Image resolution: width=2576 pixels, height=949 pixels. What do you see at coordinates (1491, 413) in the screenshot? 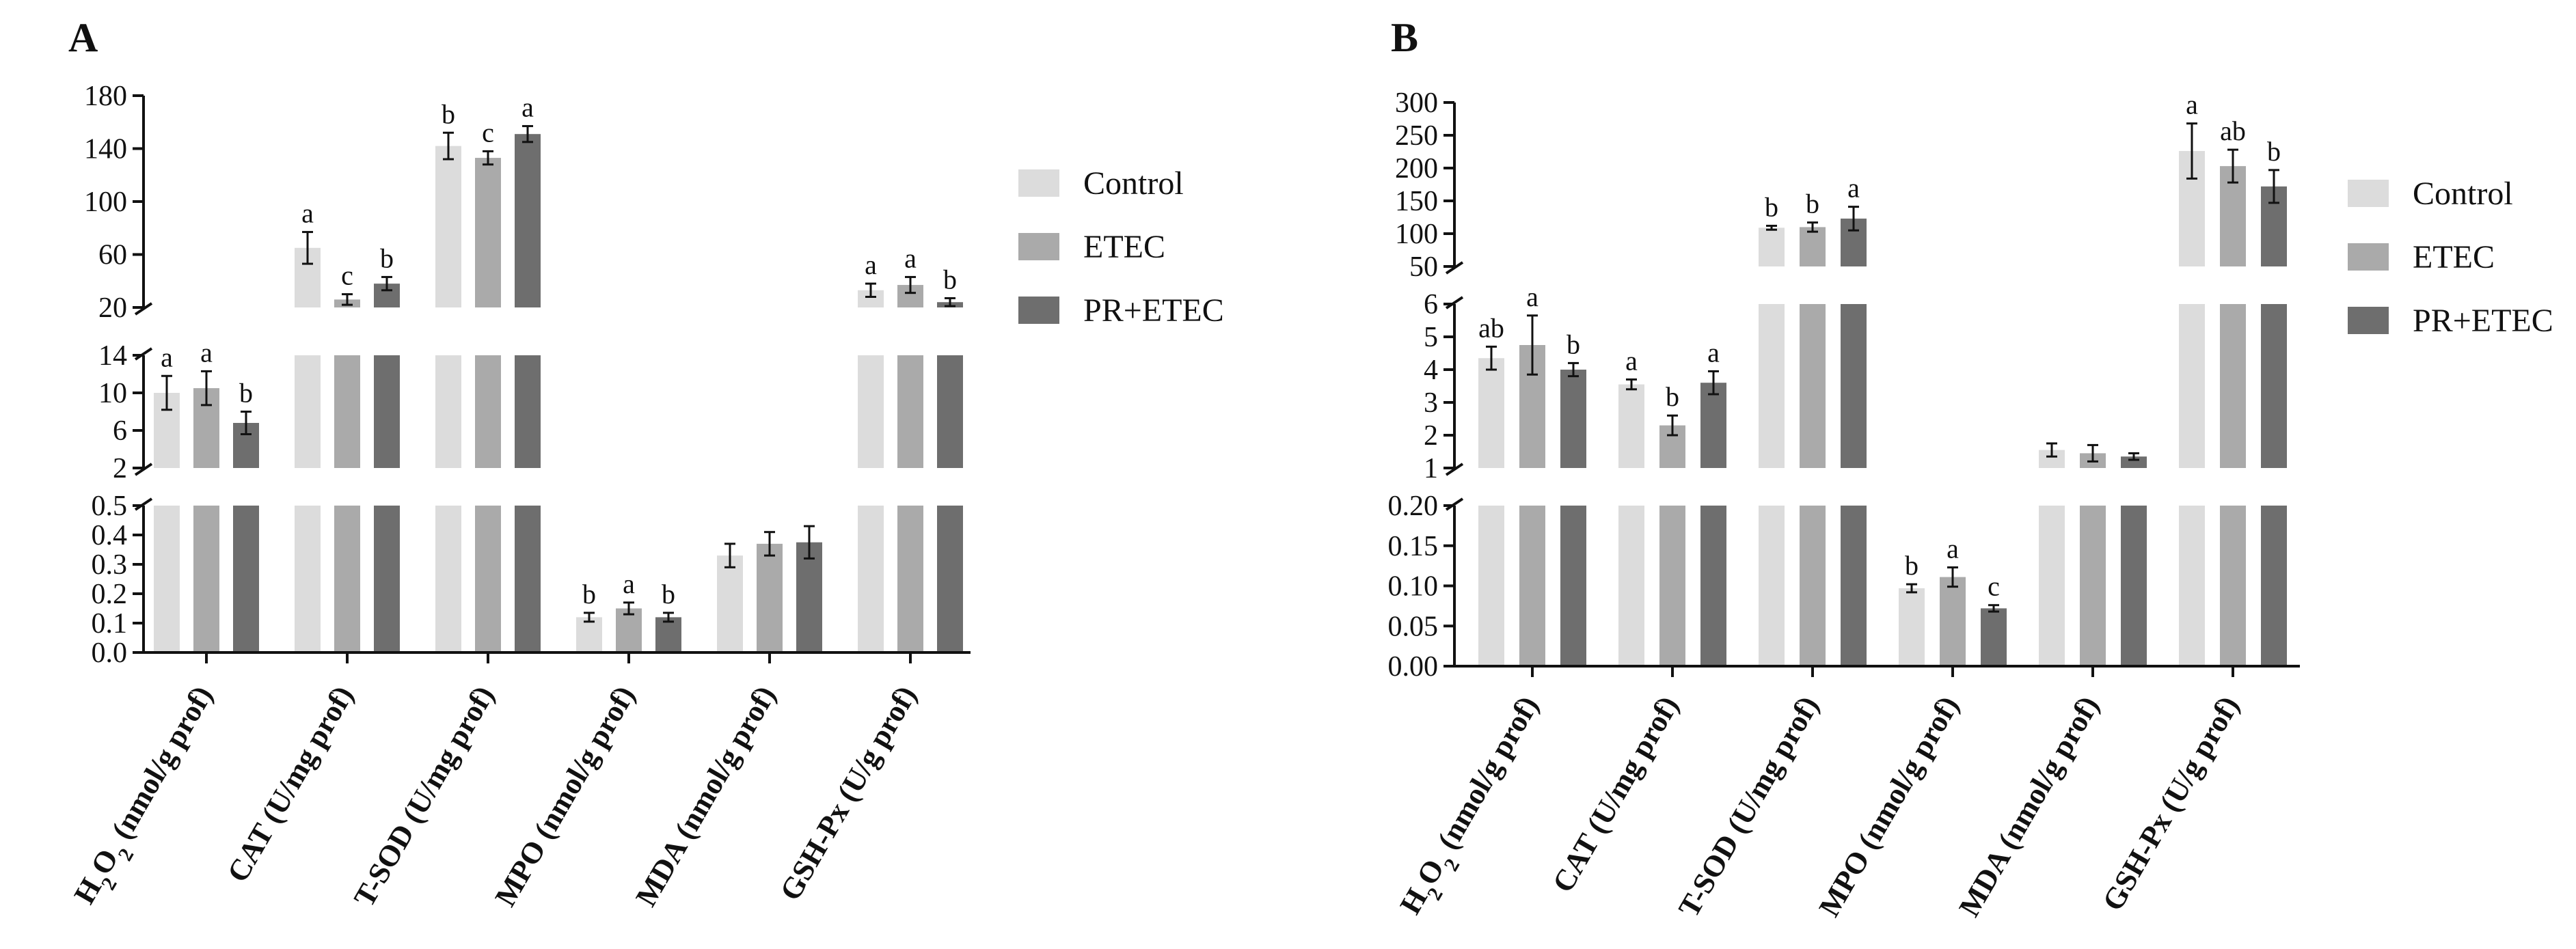
I see `bar-control-0-seg1` at bounding box center [1491, 413].